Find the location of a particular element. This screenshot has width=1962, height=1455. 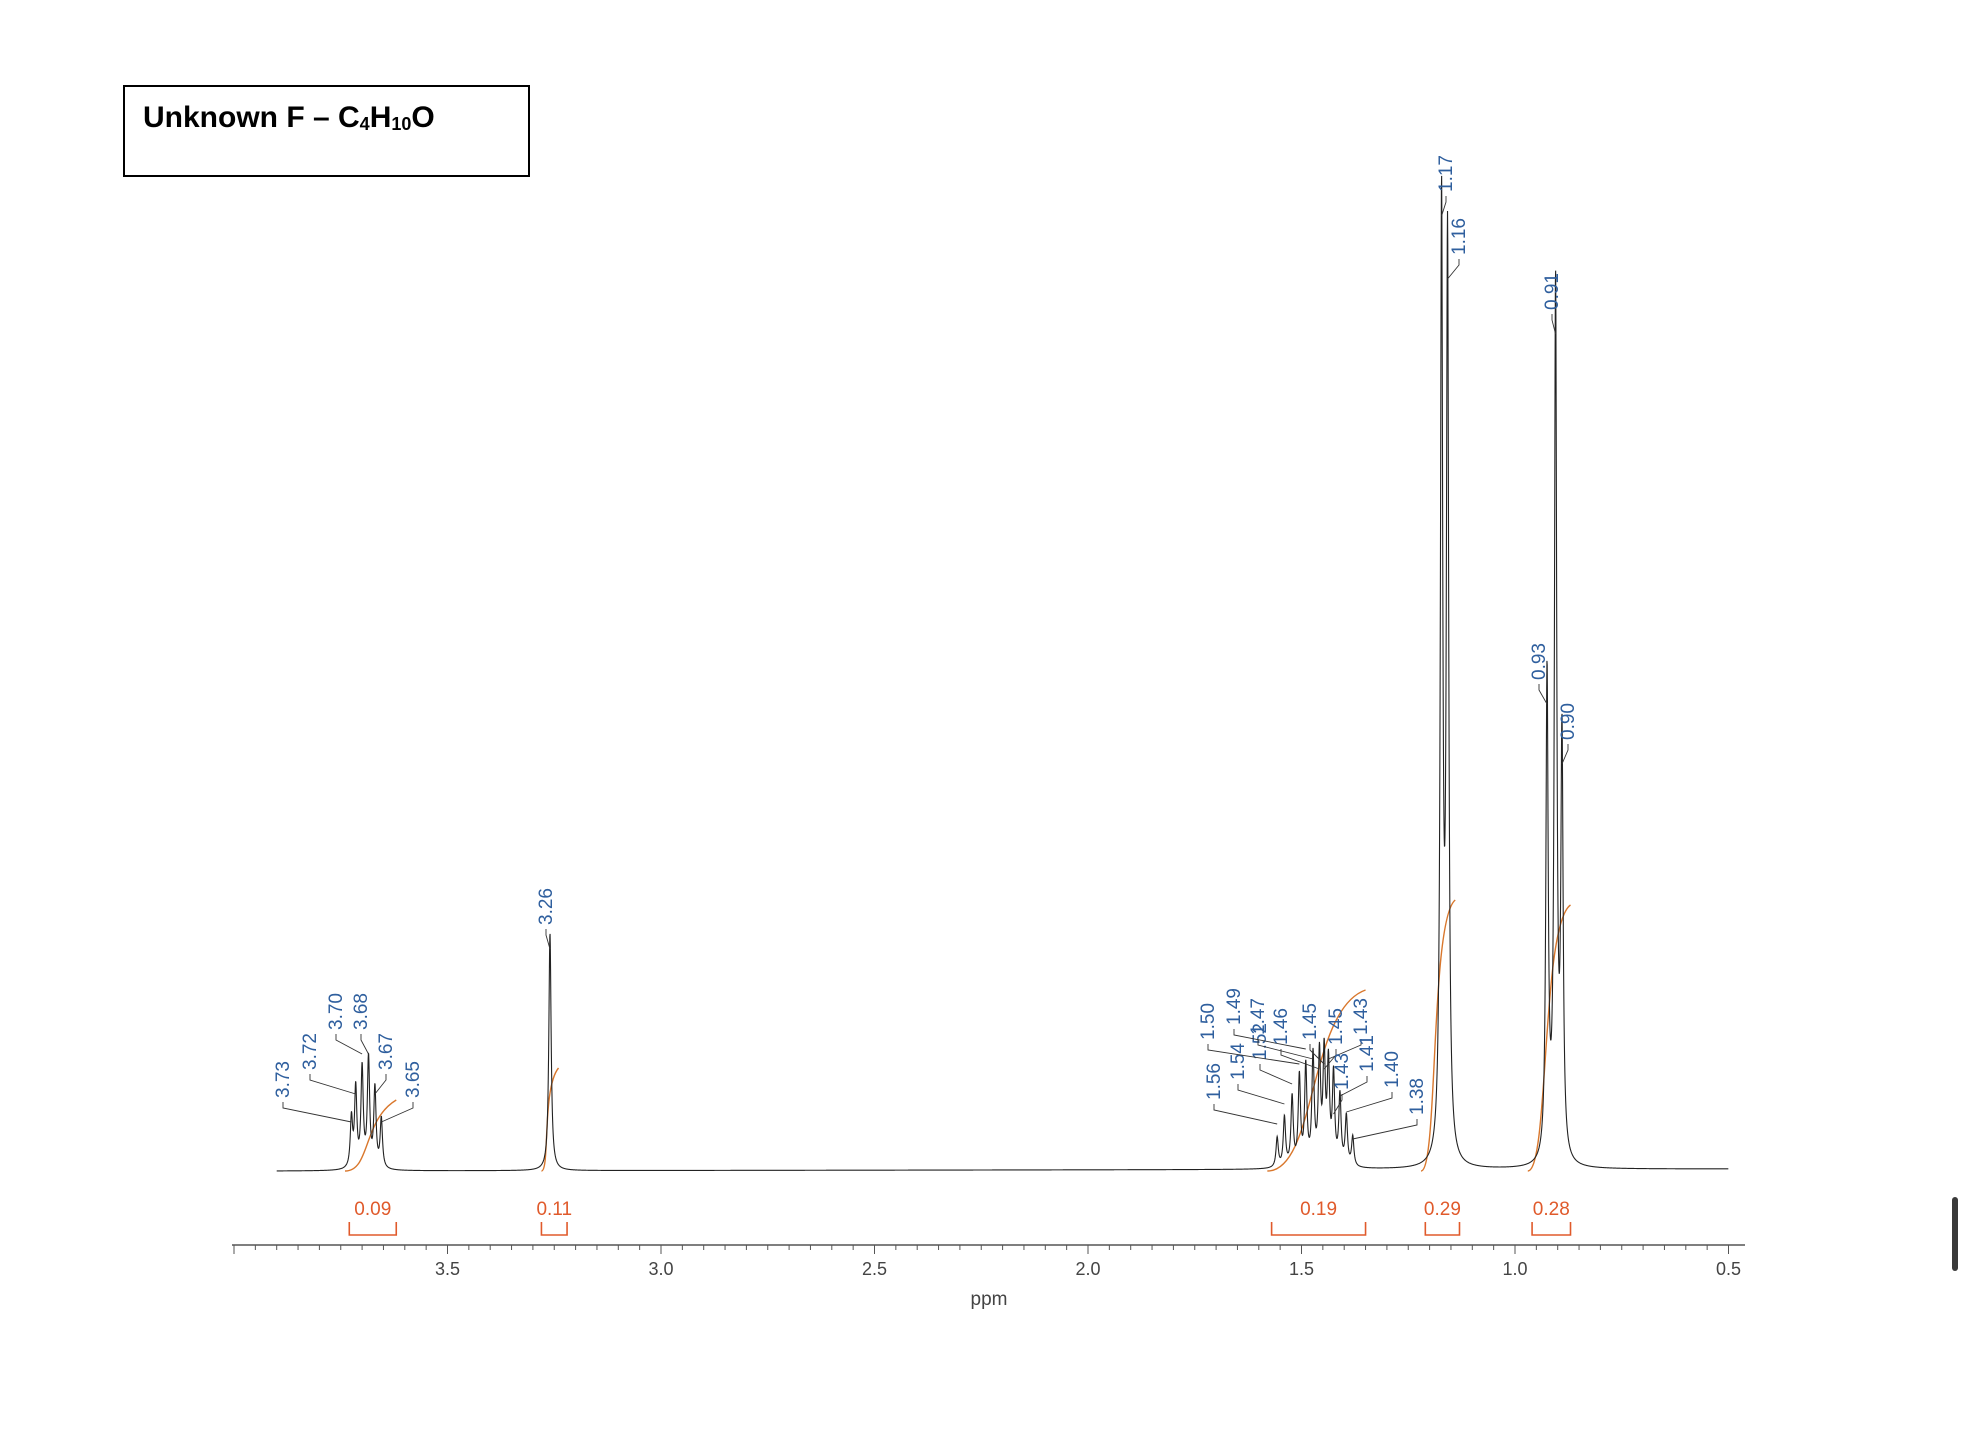

peak-label-text: 1.52 is located at coordinates (1260, 1041).